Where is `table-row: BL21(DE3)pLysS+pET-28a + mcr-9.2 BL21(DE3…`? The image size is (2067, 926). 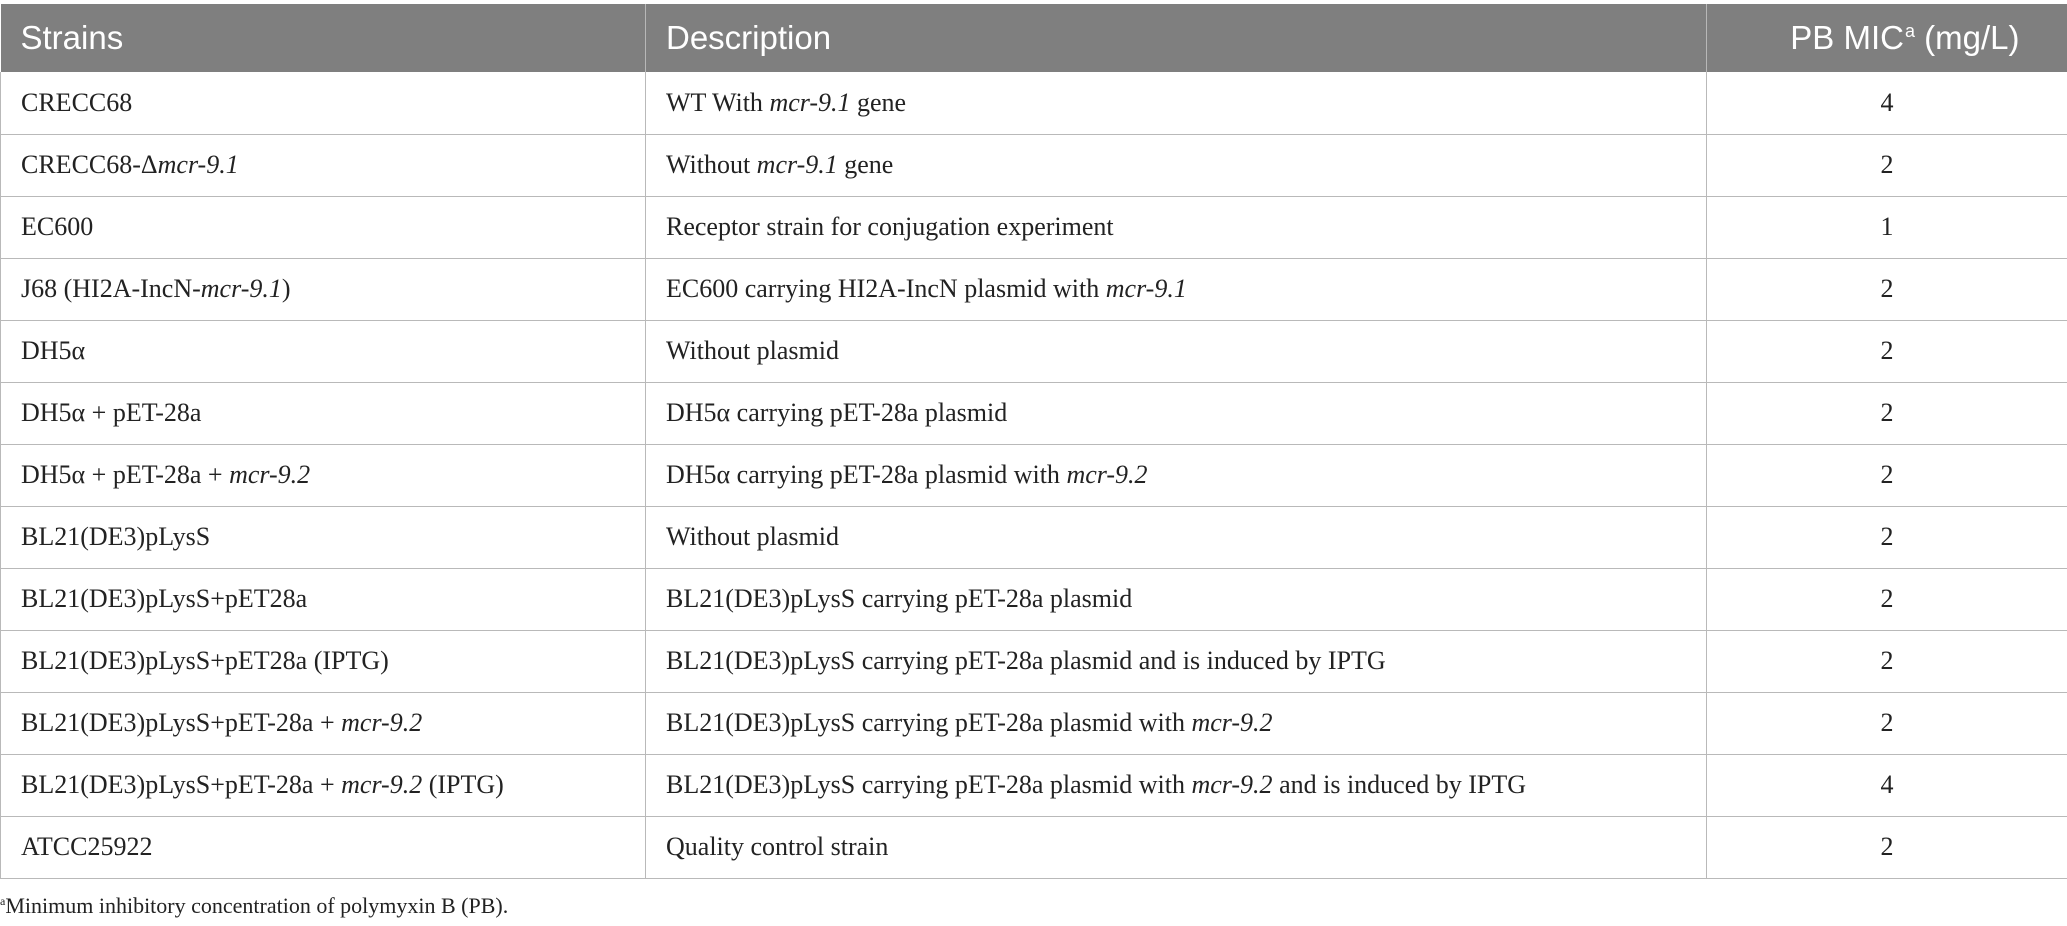 table-row: BL21(DE3)pLysS+pET-28a + mcr-9.2 BL21(DE3… is located at coordinates (1033, 723).